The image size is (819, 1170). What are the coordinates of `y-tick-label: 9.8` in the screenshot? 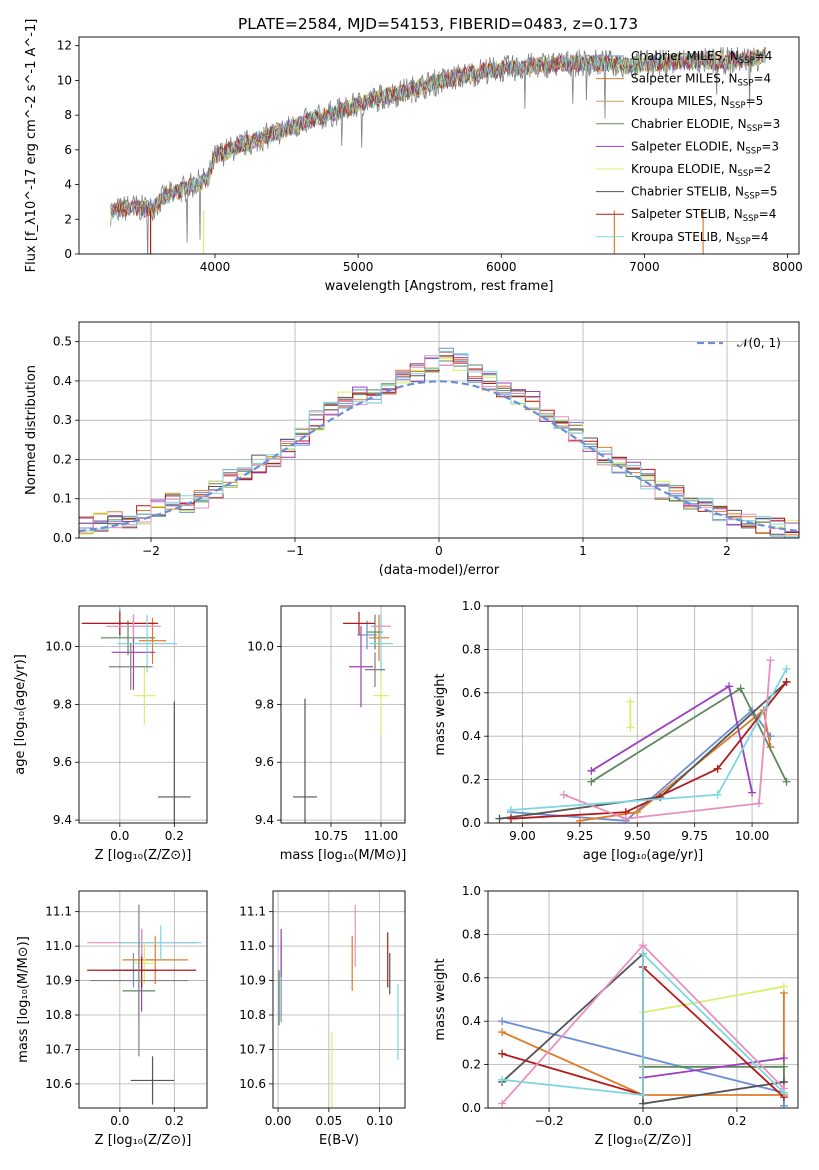 It's located at (62, 704).